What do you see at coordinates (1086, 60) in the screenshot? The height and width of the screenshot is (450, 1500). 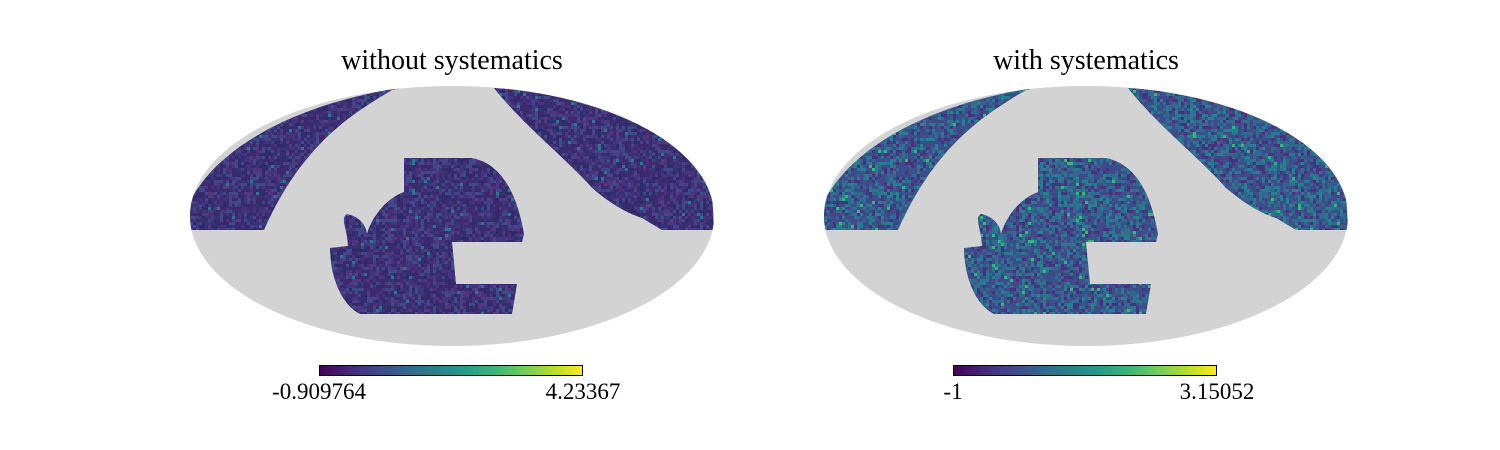 I see `chart-title: with systematics` at bounding box center [1086, 60].